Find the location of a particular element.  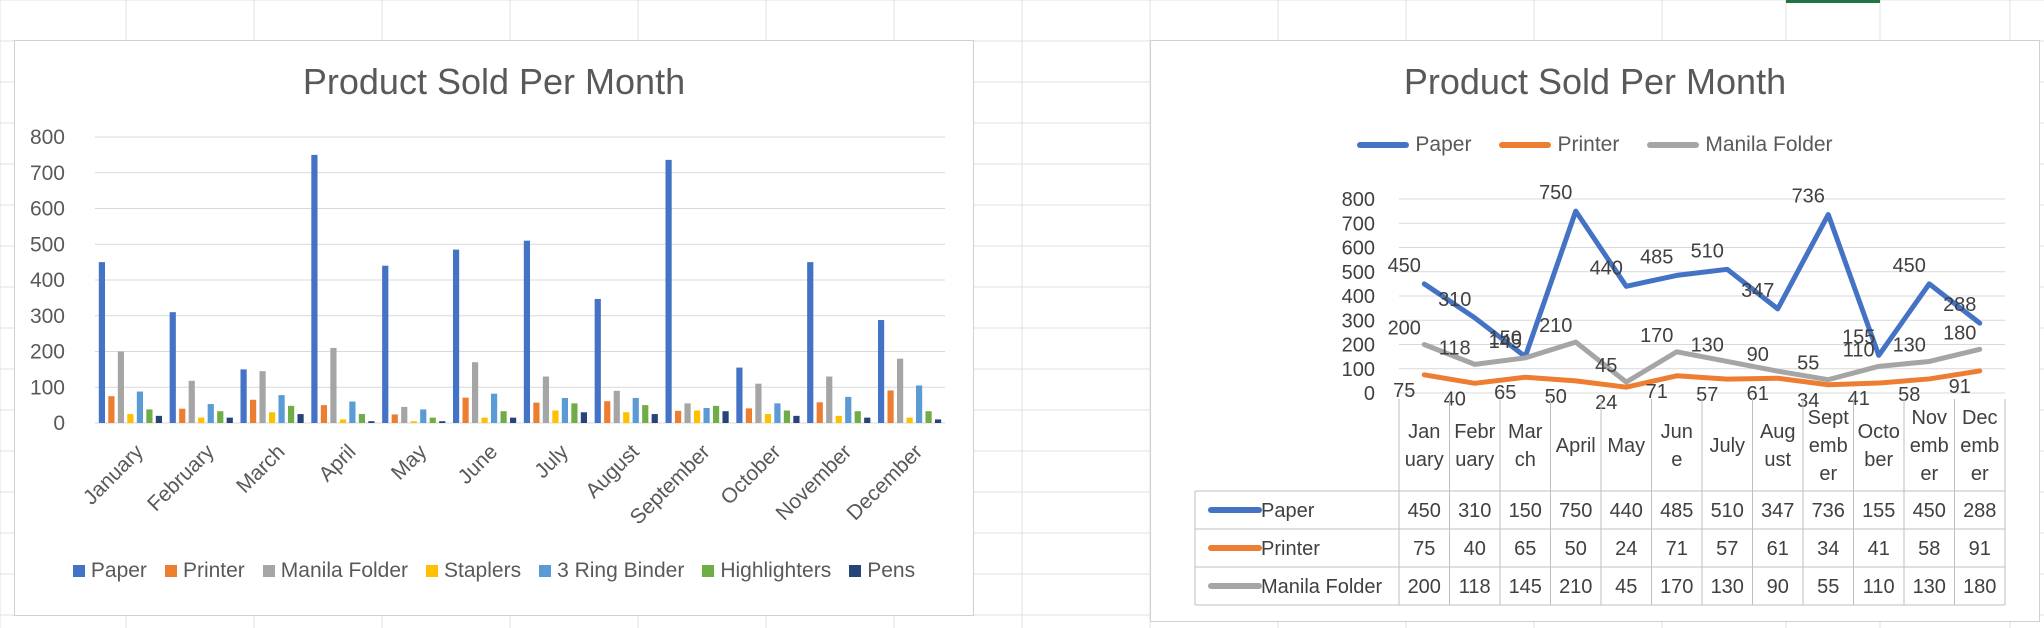

legend-item-paper: Paper is located at coordinates (109, 571).